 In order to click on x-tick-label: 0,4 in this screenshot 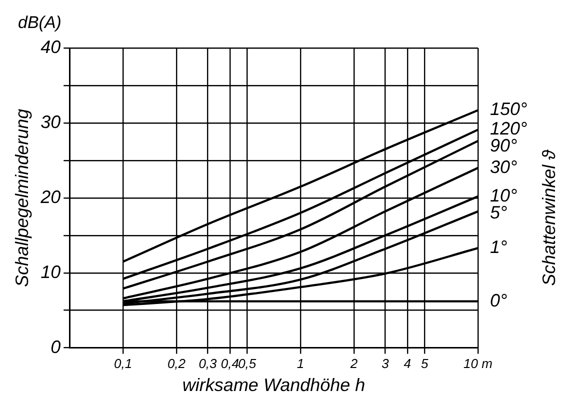, I will do `click(229, 364)`.